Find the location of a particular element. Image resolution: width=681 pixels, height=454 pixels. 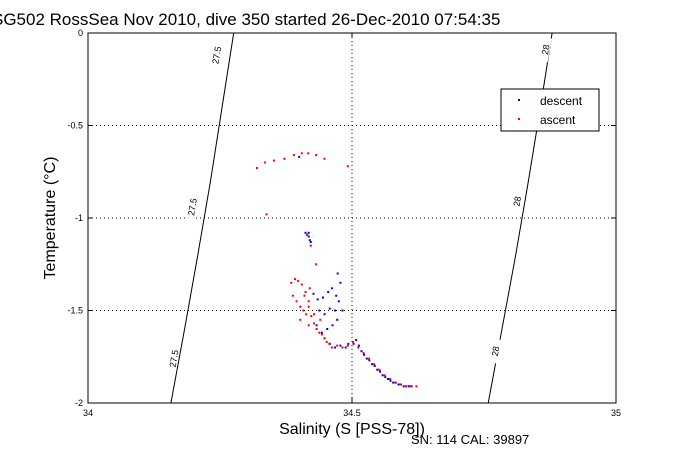

footer-serial-cal: SN: 114 CAL: 39897 is located at coordinates (470, 439).